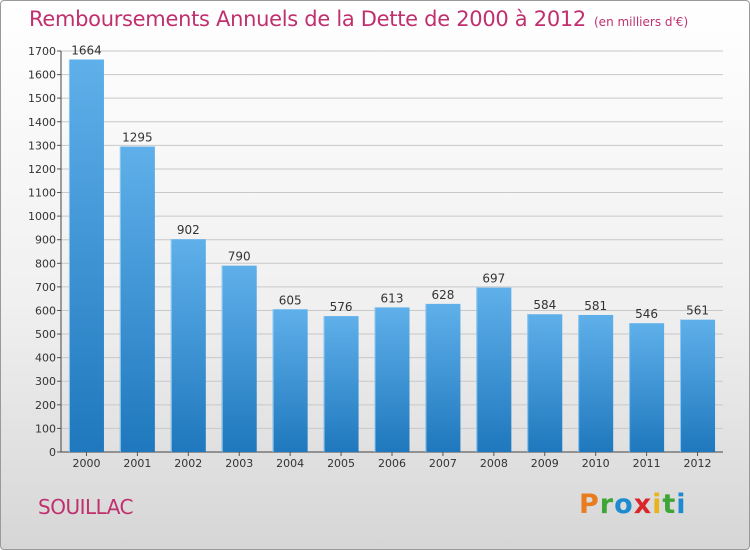 This screenshot has height=550, width=750. Describe the element at coordinates (596, 463) in the screenshot. I see `x-tick-label: 2010` at that location.